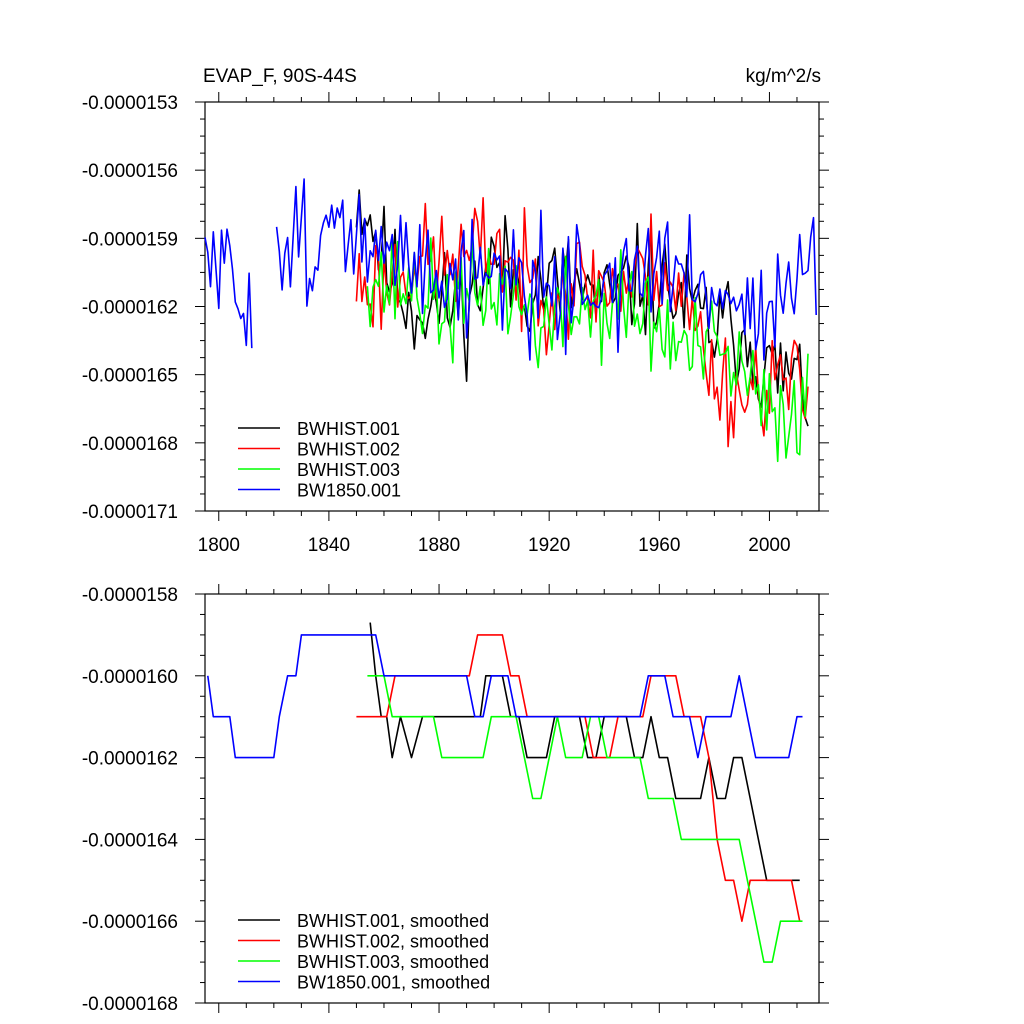 Image resolution: width=1024 pixels, height=1024 pixels. What do you see at coordinates (349, 491) in the screenshot?
I see `legend-label-4: BW1850.001` at bounding box center [349, 491].